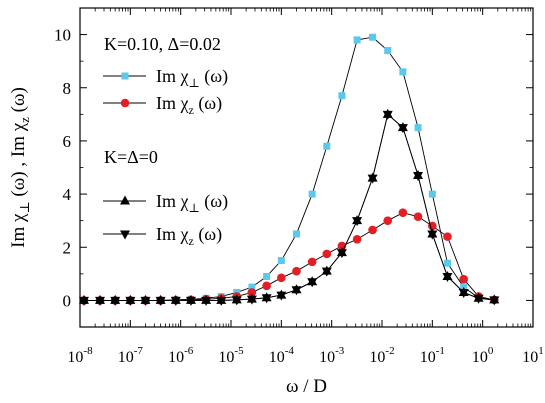  Describe the element at coordinates (62, 35) in the screenshot. I see `y-tick-label: 10` at that location.